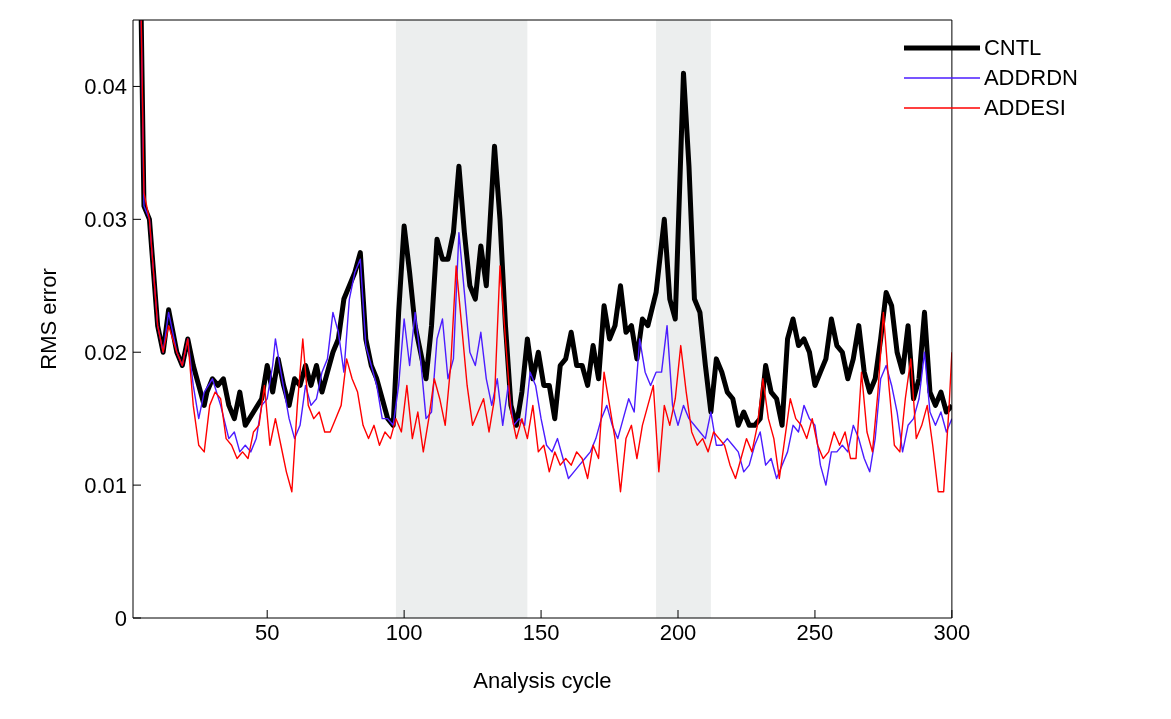  What do you see at coordinates (1030, 78) in the screenshot?
I see `legend-label: ADDRDN` at bounding box center [1030, 78].